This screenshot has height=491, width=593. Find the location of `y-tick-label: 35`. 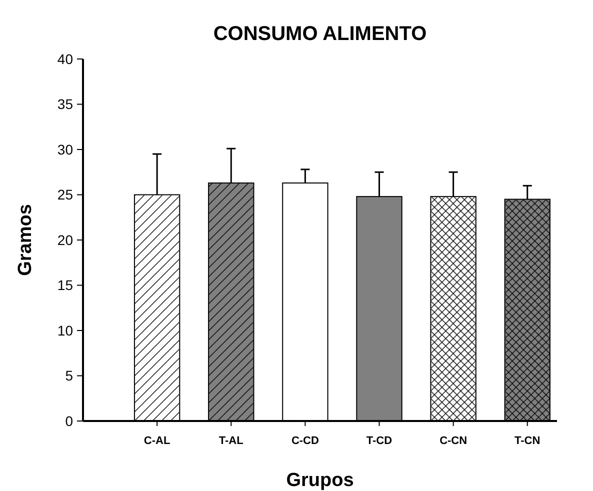

y-tick-label: 35 is located at coordinates (65, 104).